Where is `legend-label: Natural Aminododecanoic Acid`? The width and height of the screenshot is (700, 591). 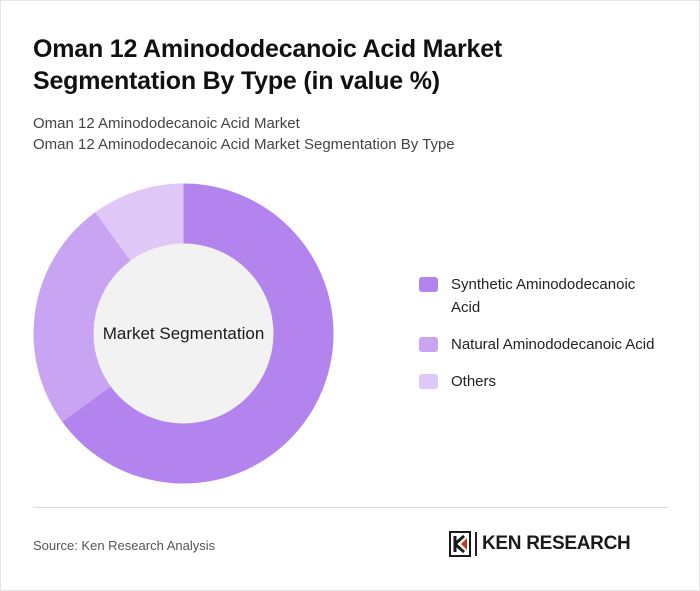 legend-label: Natural Aminododecanoic Acid is located at coordinates (553, 344).